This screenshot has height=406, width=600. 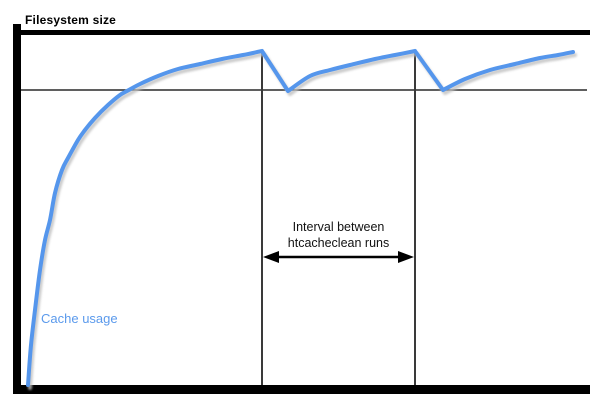 What do you see at coordinates (271, 257) in the screenshot?
I see `interval-arrow-head-left` at bounding box center [271, 257].